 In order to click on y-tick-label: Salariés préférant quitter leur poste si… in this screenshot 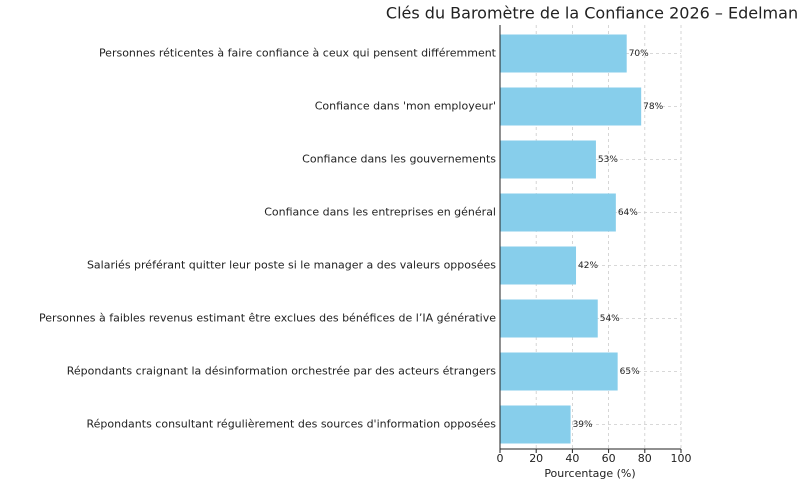, I will do `click(291, 265)`.